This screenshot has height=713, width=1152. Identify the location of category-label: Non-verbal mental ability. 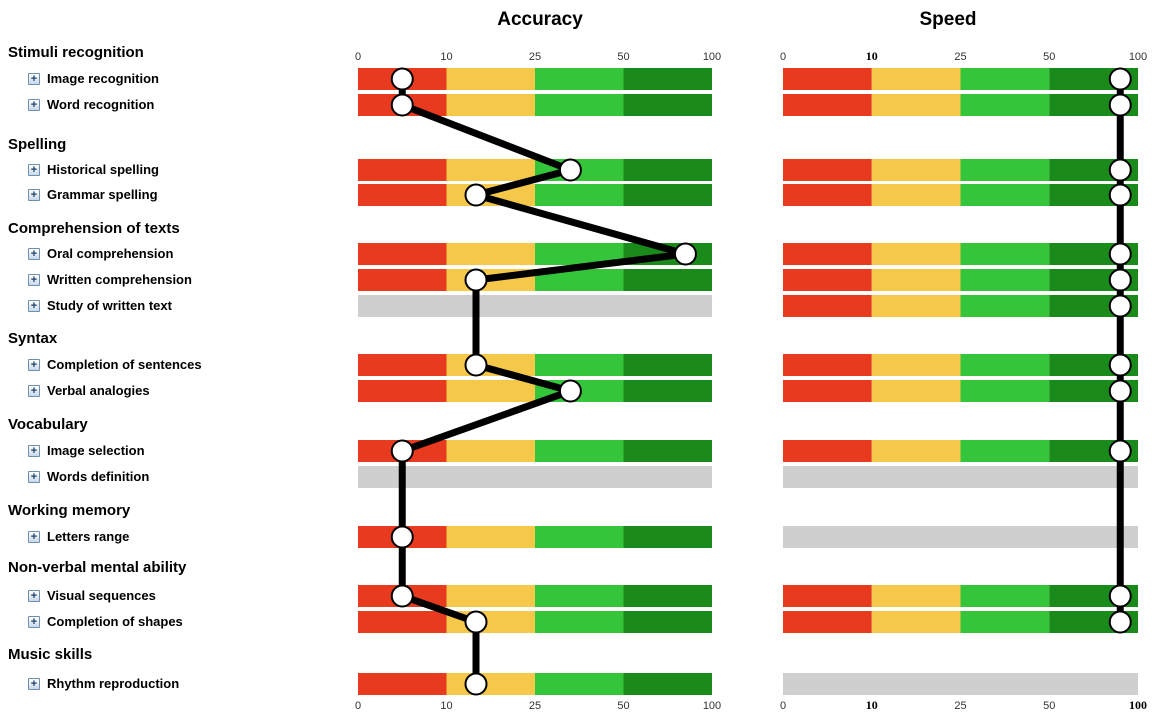
(97, 567).